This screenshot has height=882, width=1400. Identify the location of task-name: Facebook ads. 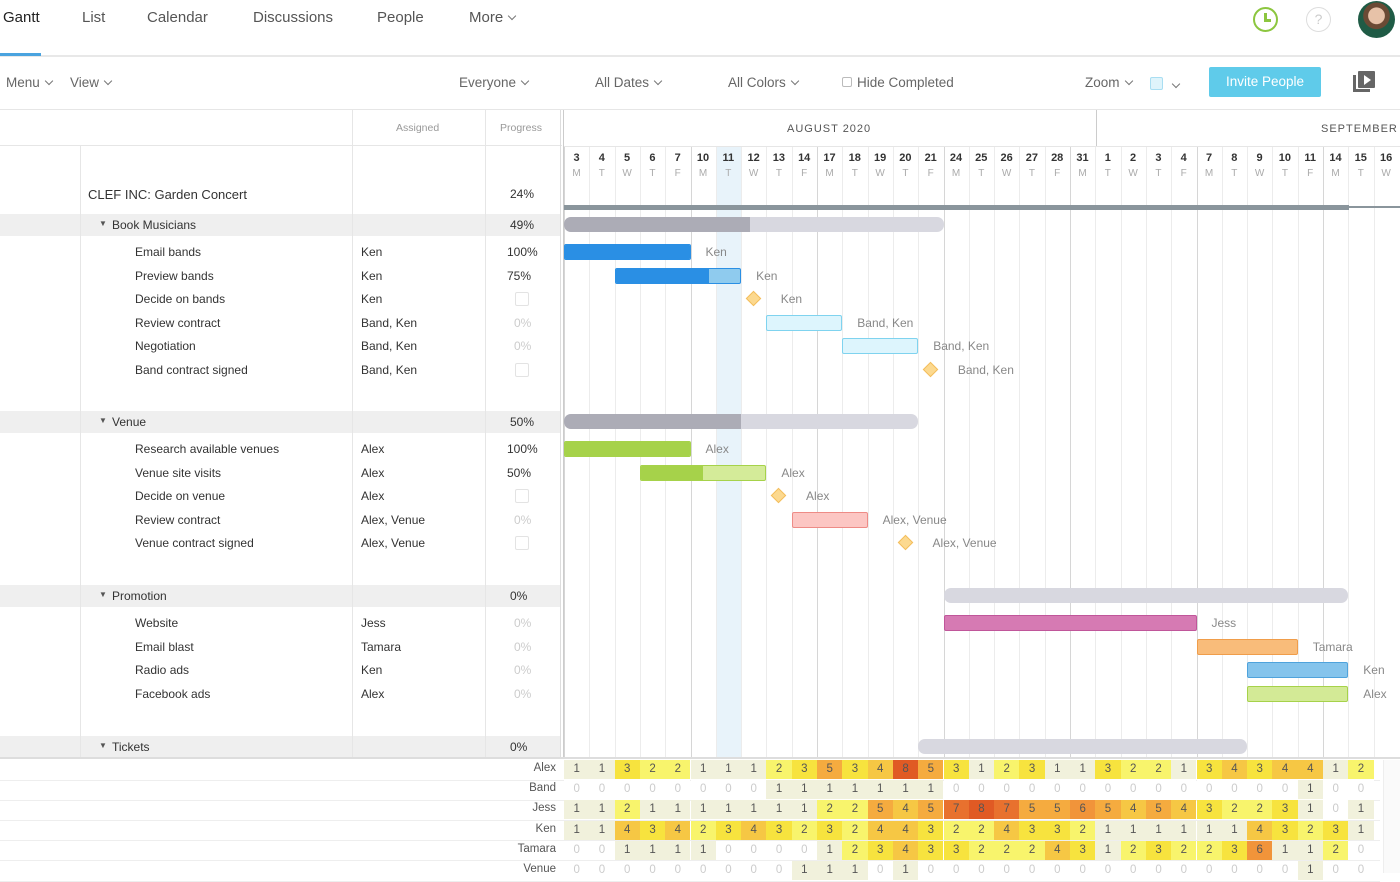
(173, 693).